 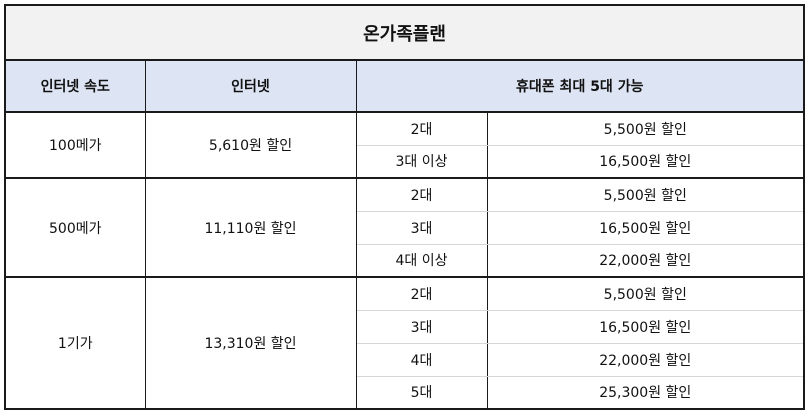 What do you see at coordinates (404, 32) in the screenshot?
I see `table-title: 온가족플랜` at bounding box center [404, 32].